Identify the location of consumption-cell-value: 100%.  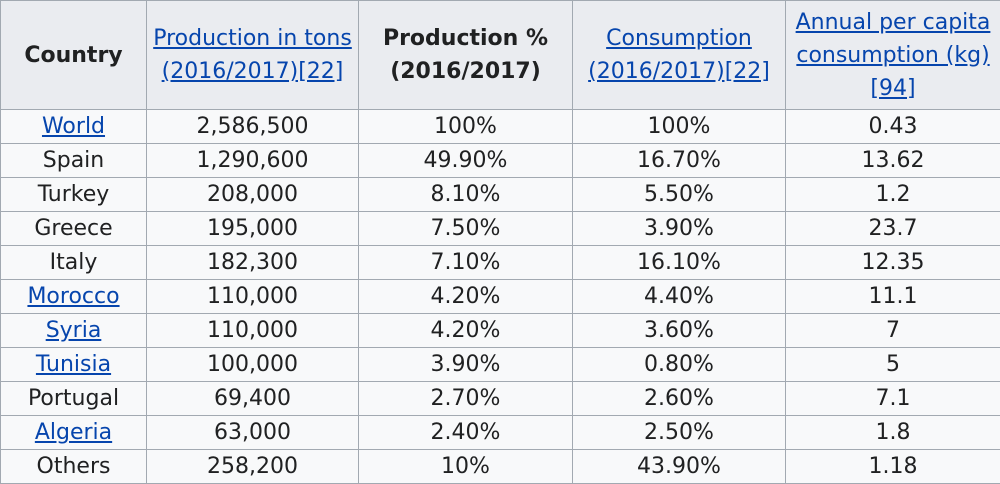
(679, 126).